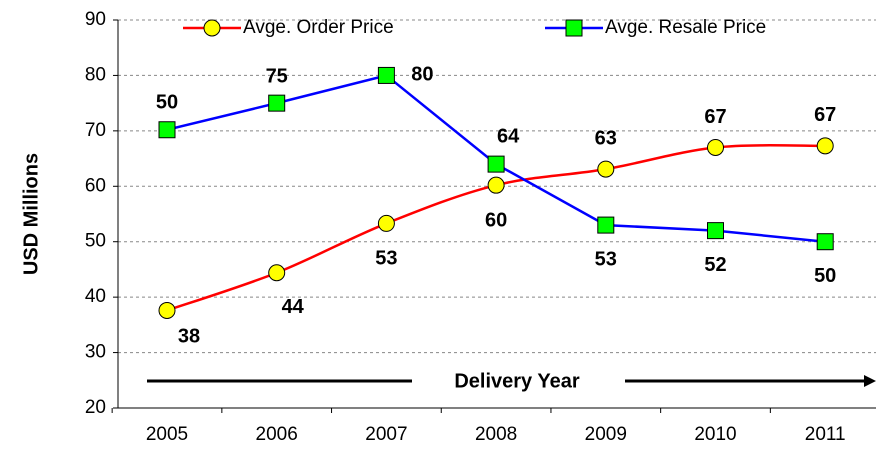 This screenshot has height=456, width=876. What do you see at coordinates (31, 214) in the screenshot?
I see `y-axis-label: USD Millions` at bounding box center [31, 214].